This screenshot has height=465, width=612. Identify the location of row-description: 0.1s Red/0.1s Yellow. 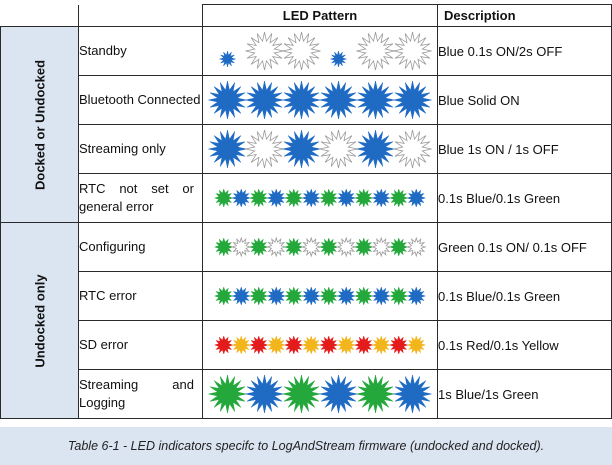
(524, 345).